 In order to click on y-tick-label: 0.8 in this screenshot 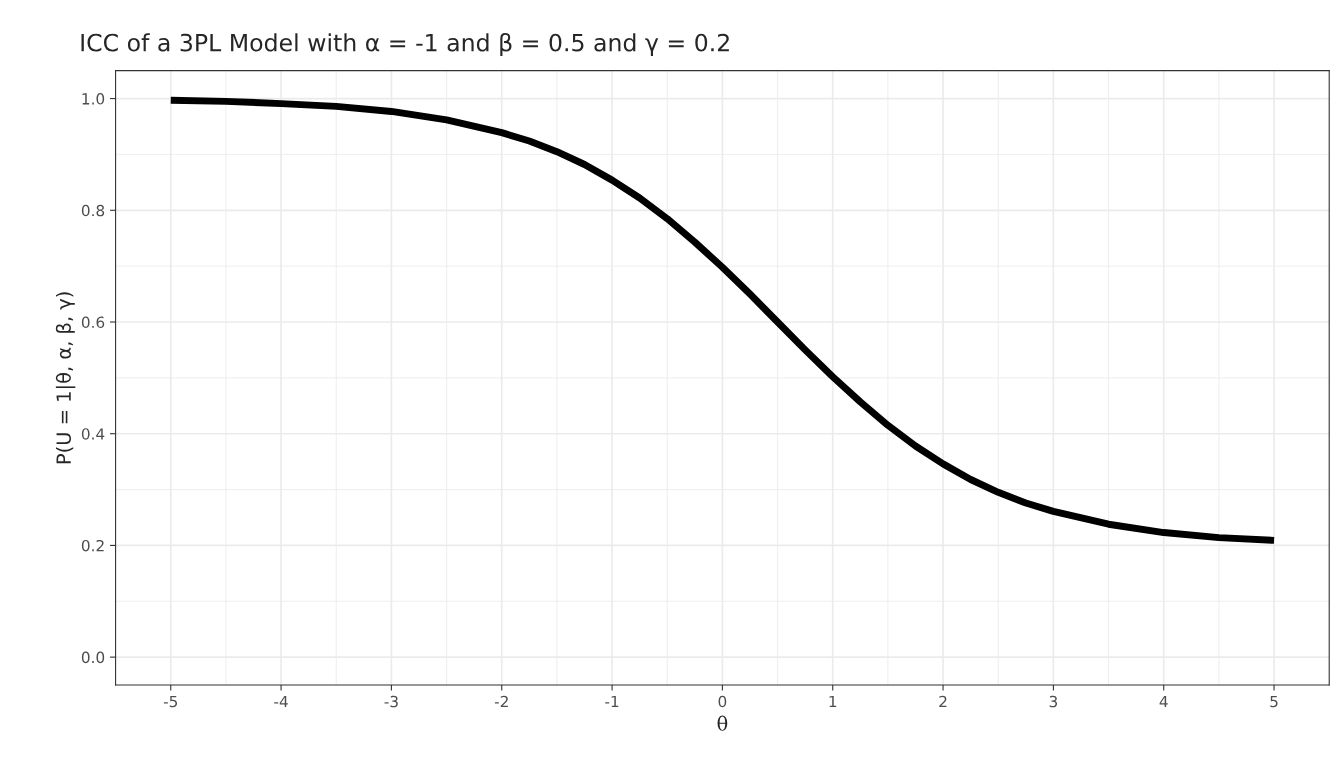, I will do `click(93, 210)`.